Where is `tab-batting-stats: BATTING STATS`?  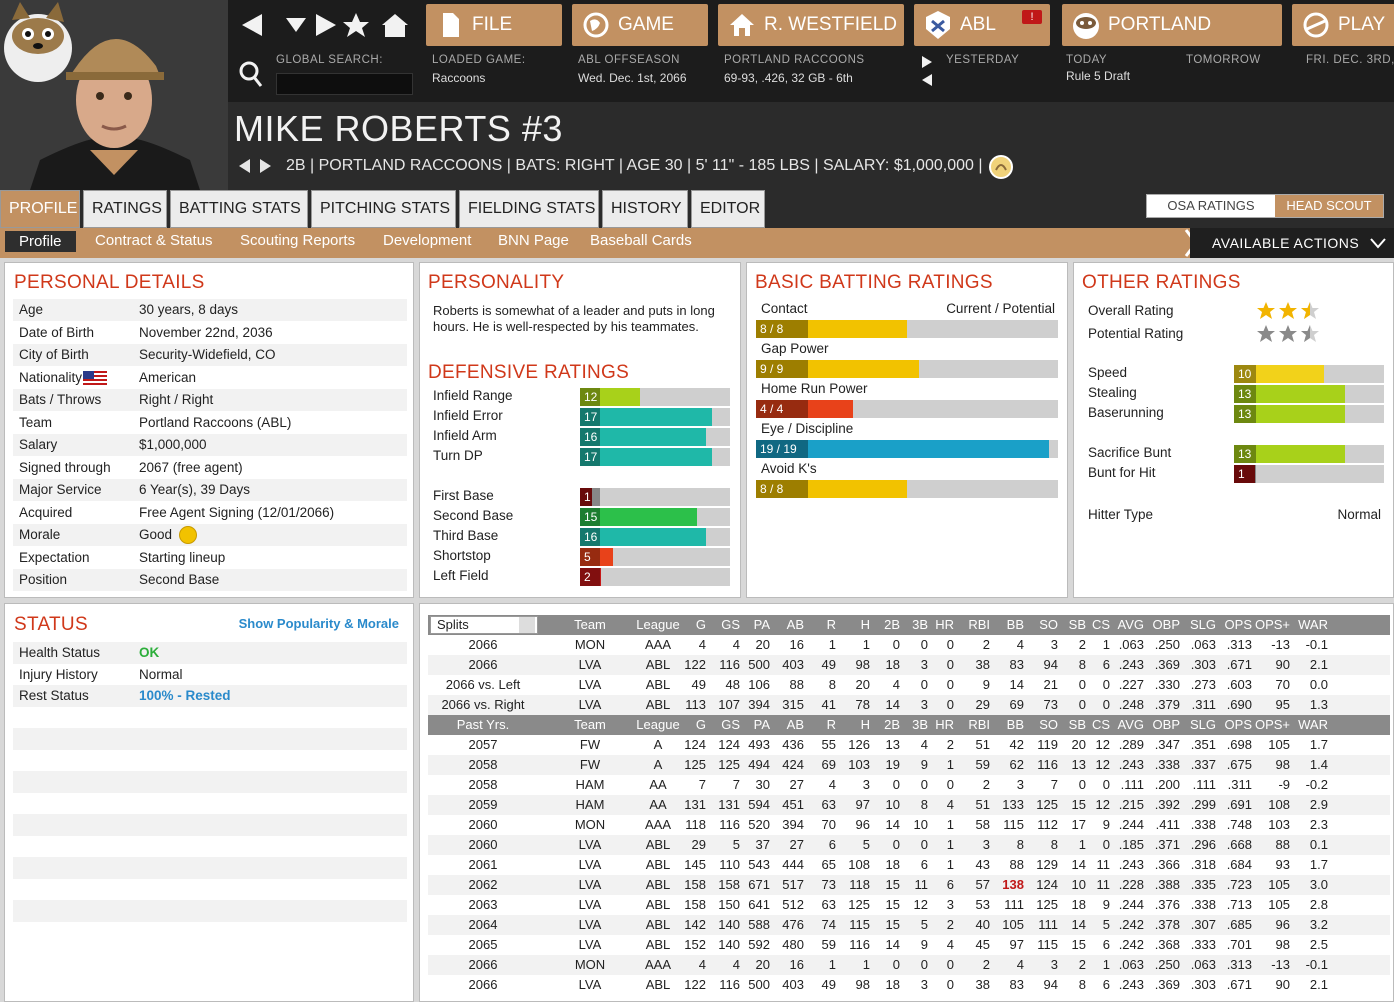 tab-batting-stats: BATTING STATS is located at coordinates (239, 209).